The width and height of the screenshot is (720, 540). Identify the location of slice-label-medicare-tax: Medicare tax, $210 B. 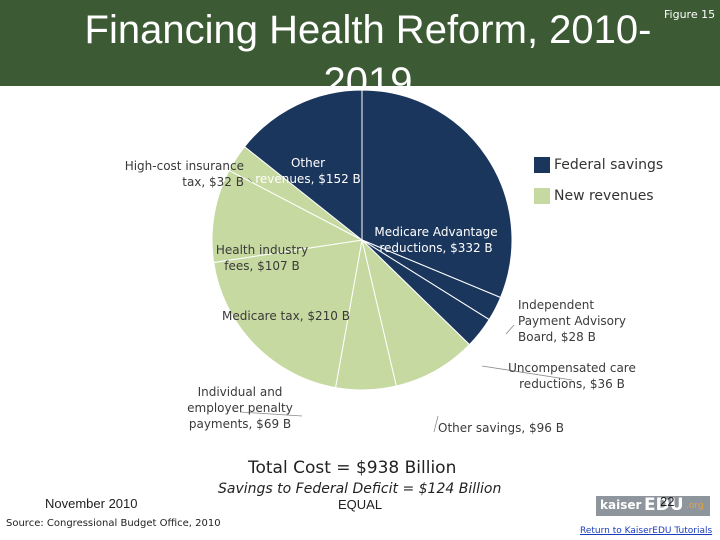
(286, 316).